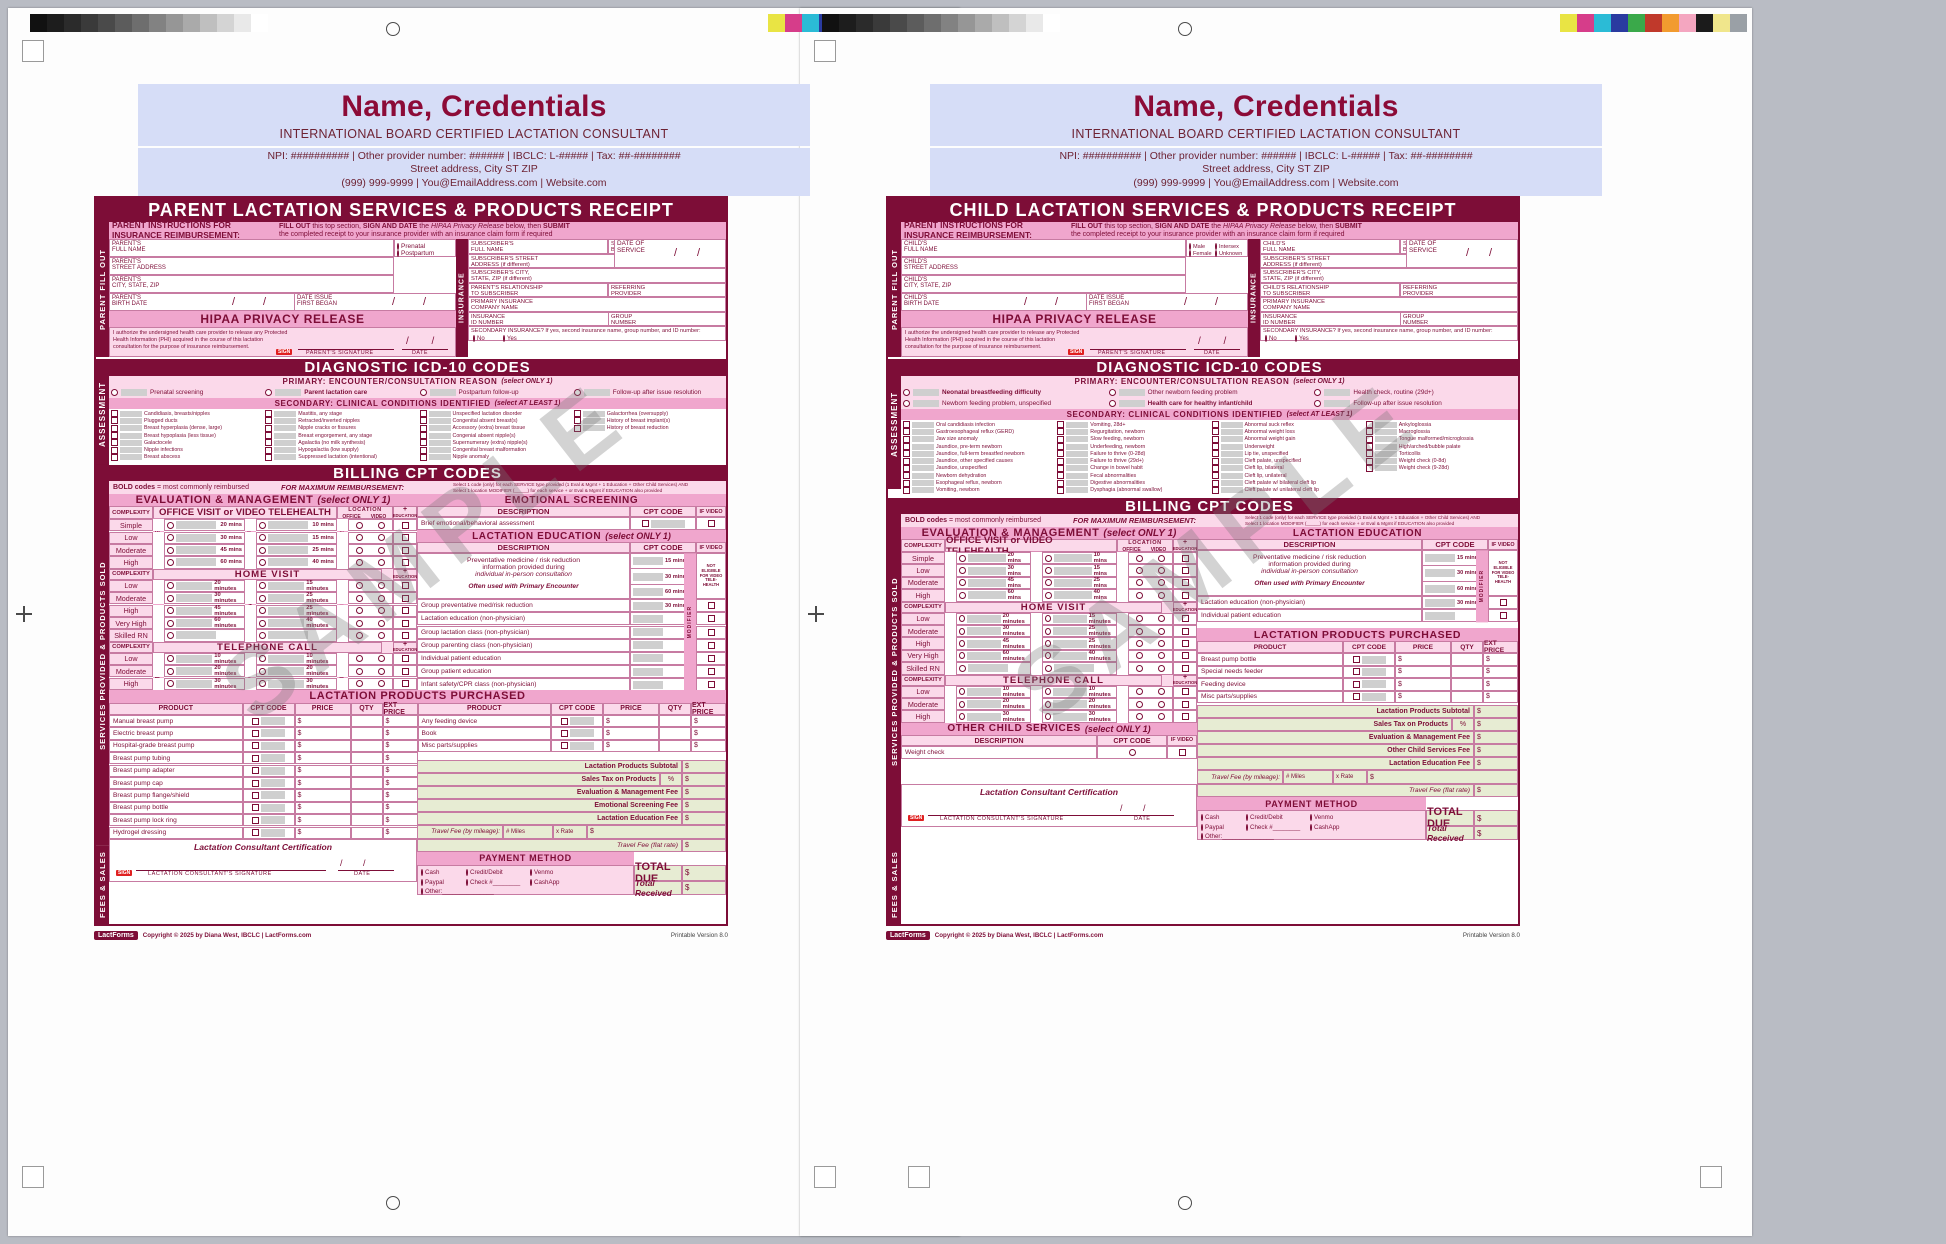  What do you see at coordinates (268, 783) in the screenshot?
I see `product-cpt-parent-L5` at bounding box center [268, 783].